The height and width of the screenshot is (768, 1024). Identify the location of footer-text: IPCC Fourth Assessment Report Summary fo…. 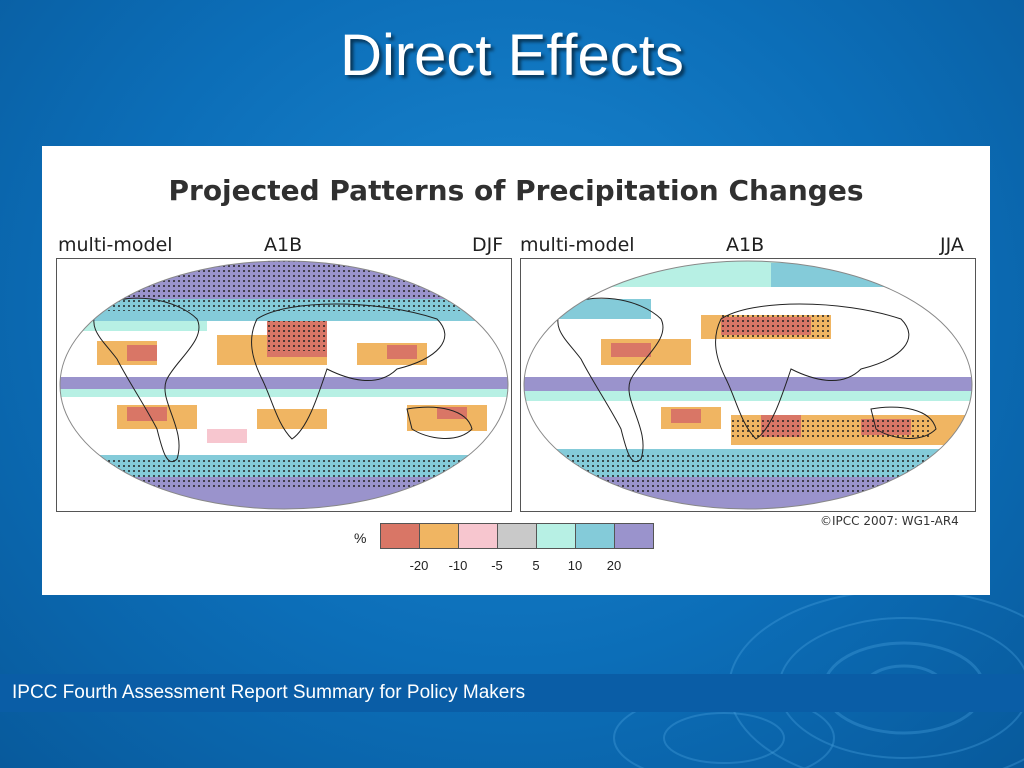
(269, 692).